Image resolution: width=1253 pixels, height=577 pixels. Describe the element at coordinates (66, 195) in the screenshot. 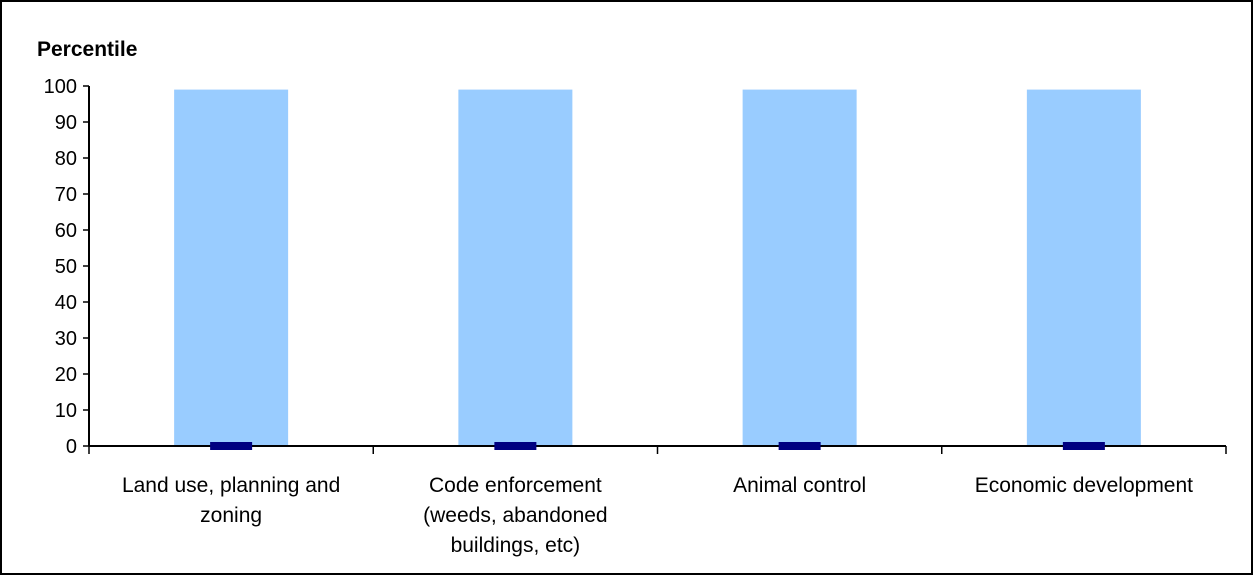

I see `y-tick-label-7: 70` at that location.